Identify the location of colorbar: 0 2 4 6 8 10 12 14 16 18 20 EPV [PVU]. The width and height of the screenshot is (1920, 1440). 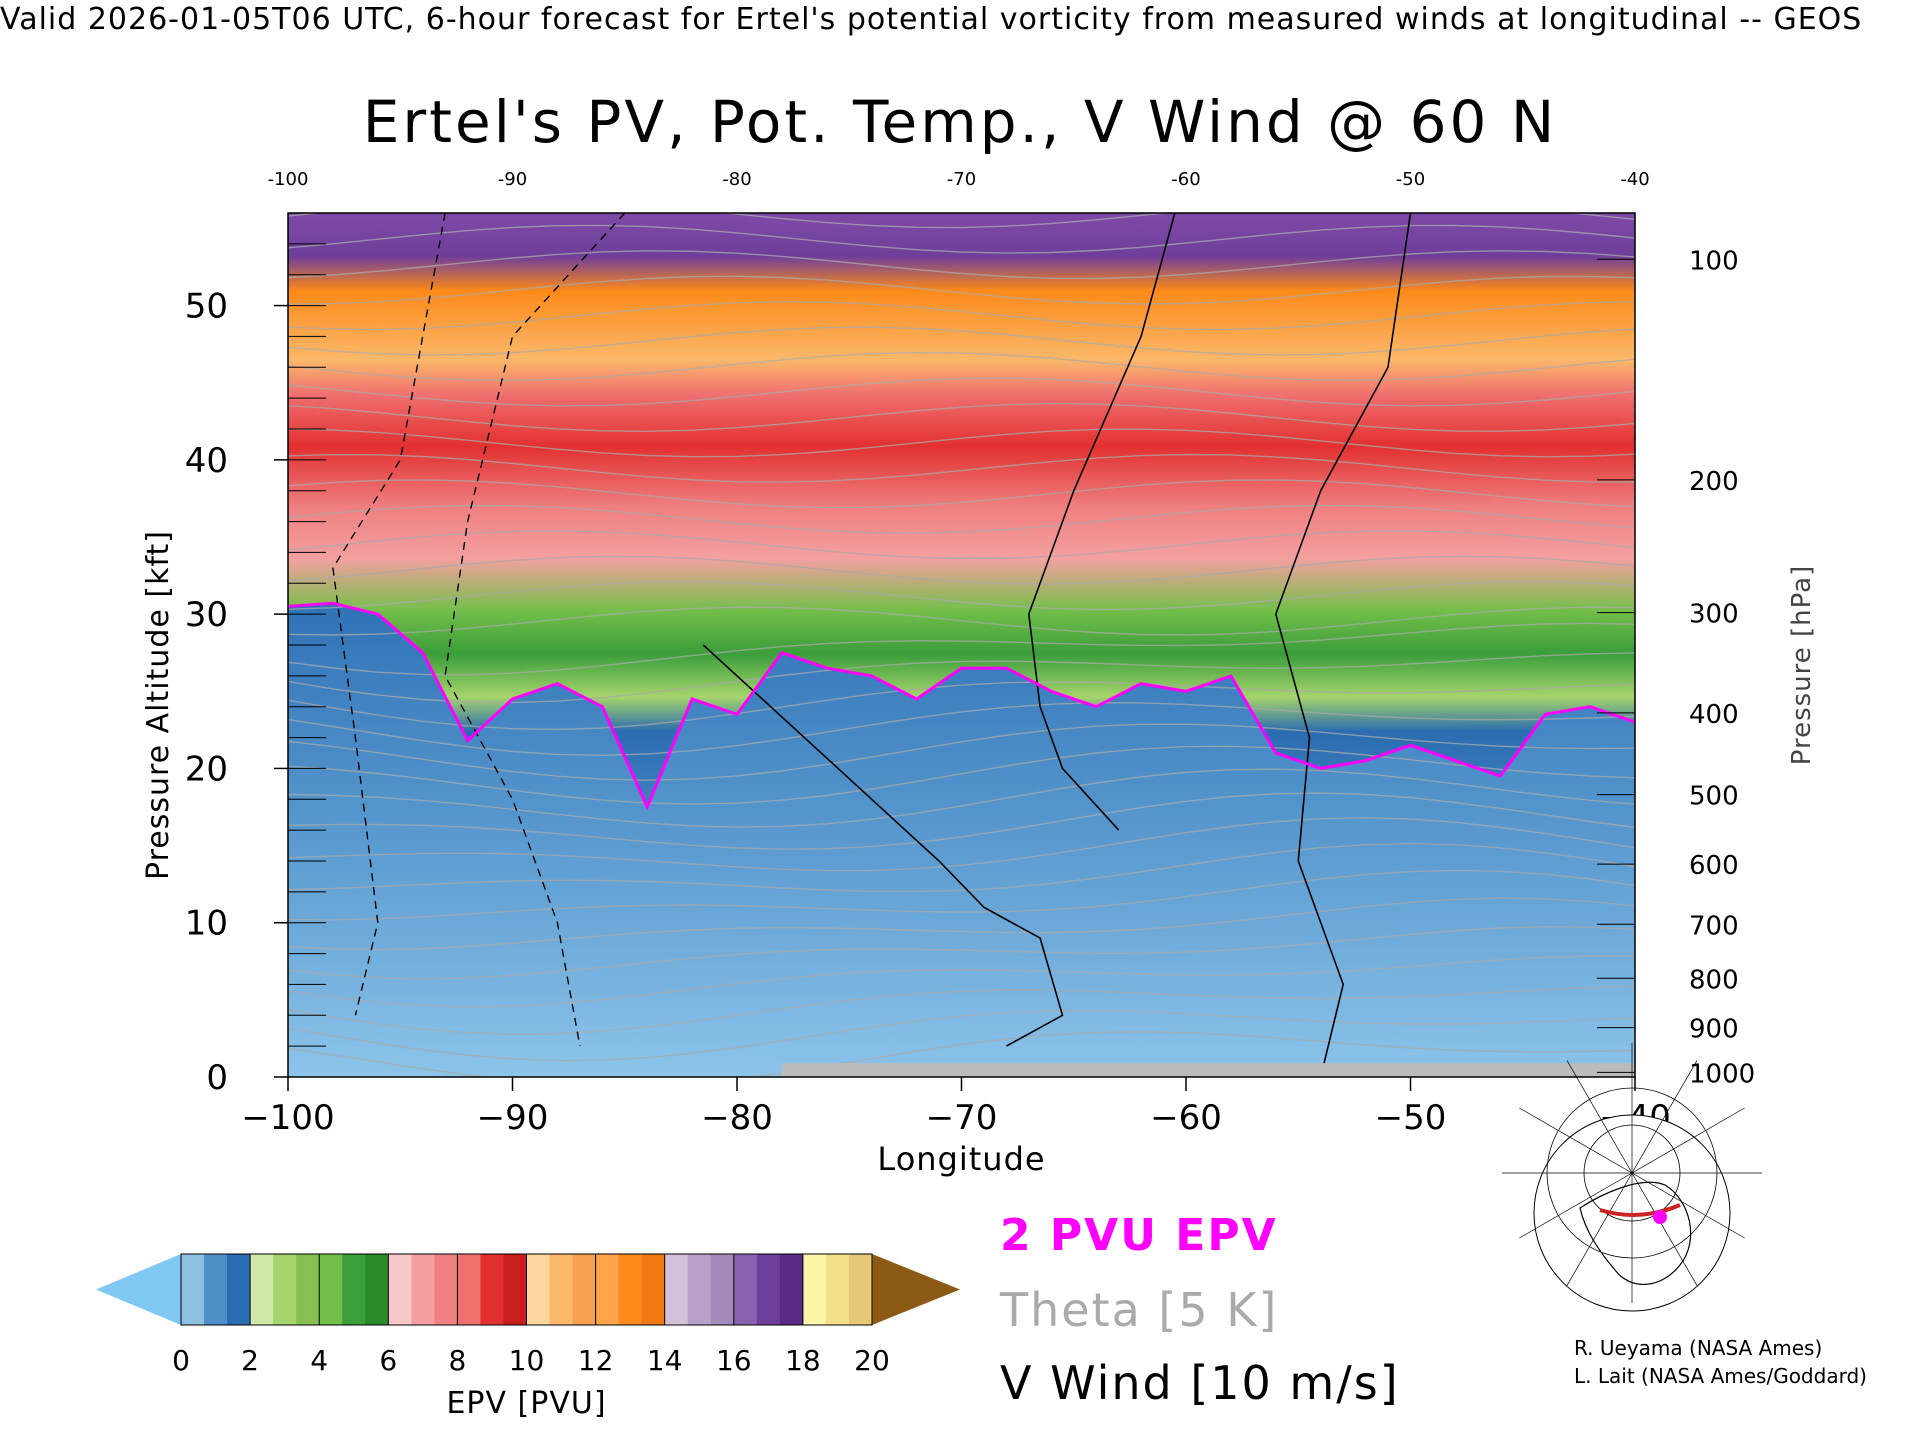
(528, 1337).